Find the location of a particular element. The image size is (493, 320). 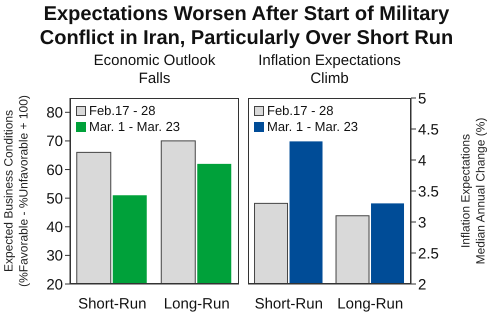

y2-tick-label: 4 is located at coordinates (422, 161).